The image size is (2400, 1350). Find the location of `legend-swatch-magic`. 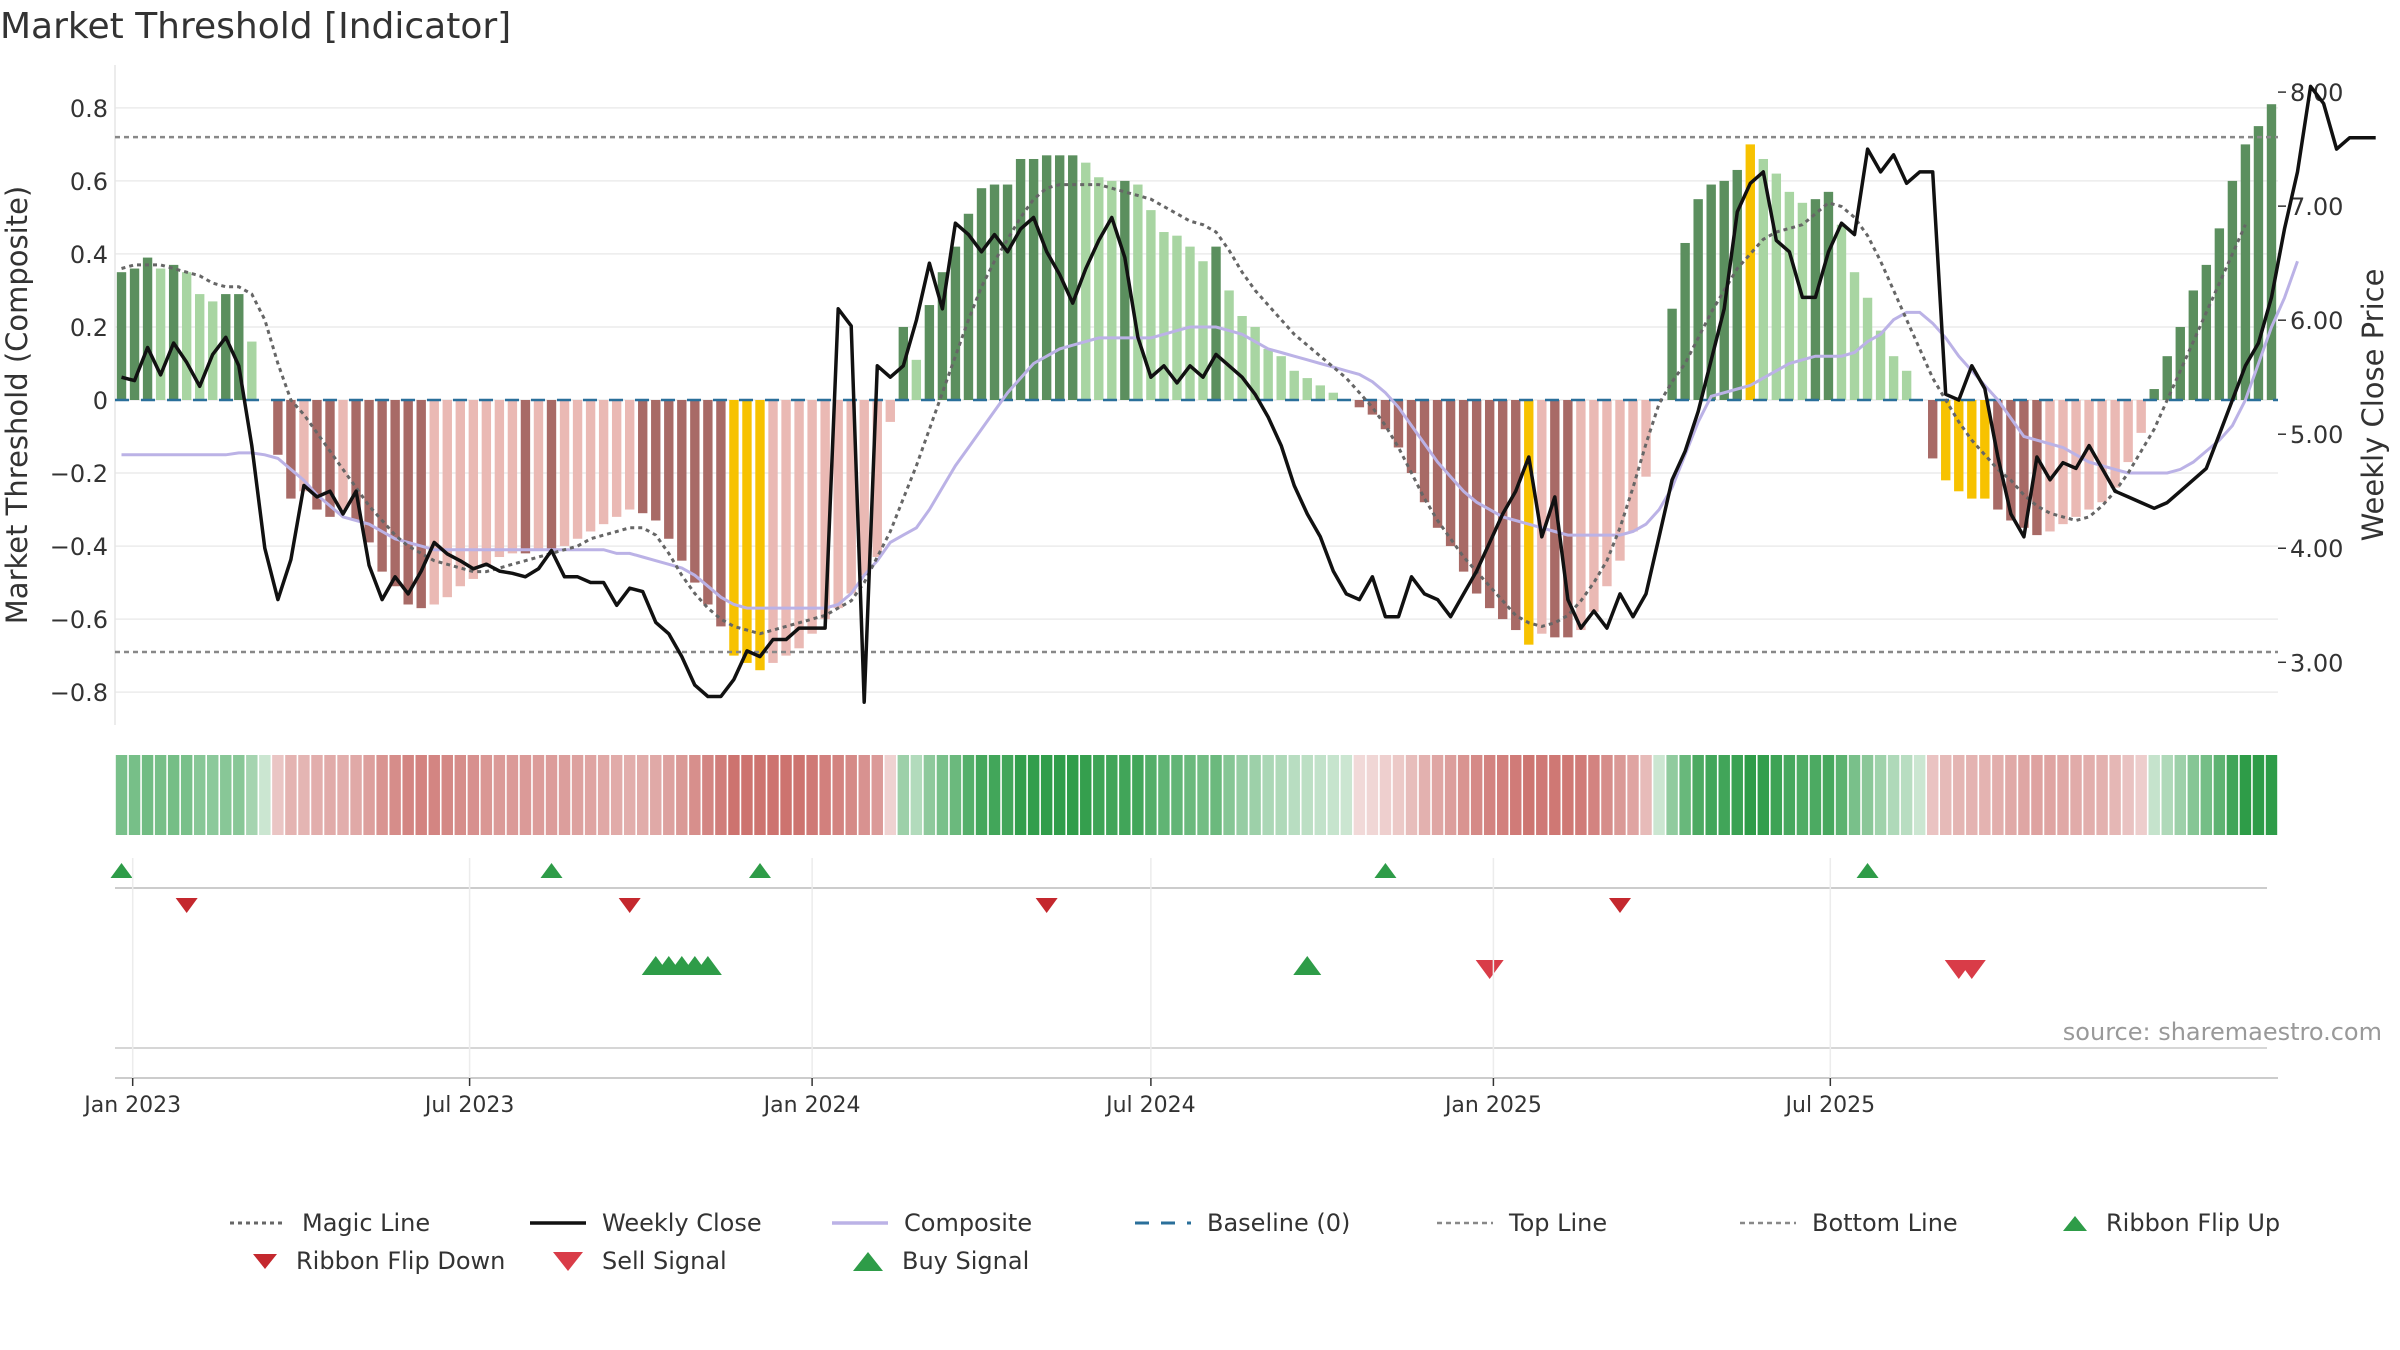

legend-swatch-magic is located at coordinates (258, 1223).